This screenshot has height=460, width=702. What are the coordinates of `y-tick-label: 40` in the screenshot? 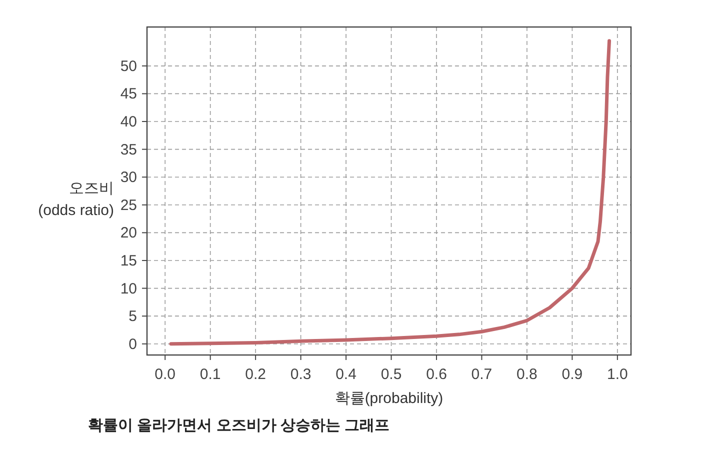 It's located at (128, 122).